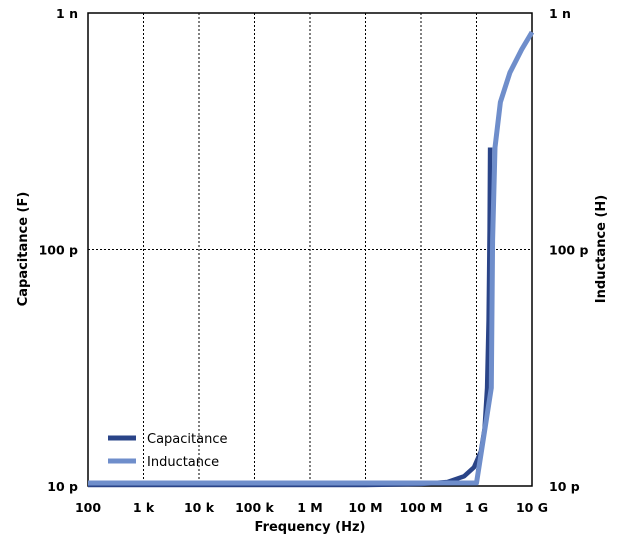 This screenshot has width=620, height=542. What do you see at coordinates (532, 507) in the screenshot?
I see `x-tick-label: 10 G` at bounding box center [532, 507].